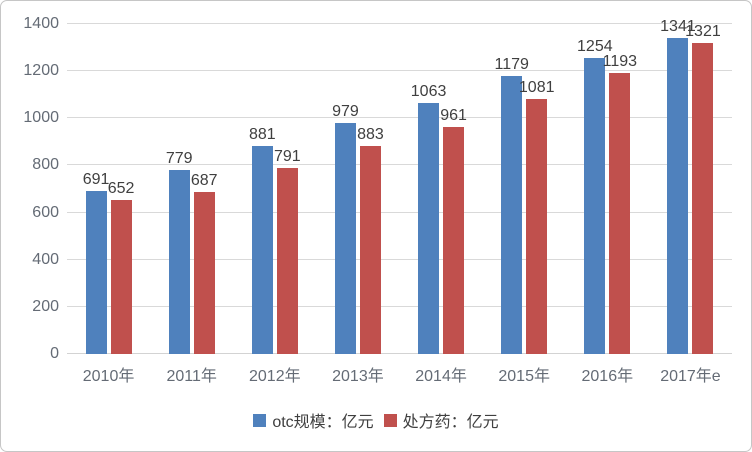 The height and width of the screenshot is (452, 752). What do you see at coordinates (262, 250) in the screenshot?
I see `bar-otc-2012年` at bounding box center [262, 250].